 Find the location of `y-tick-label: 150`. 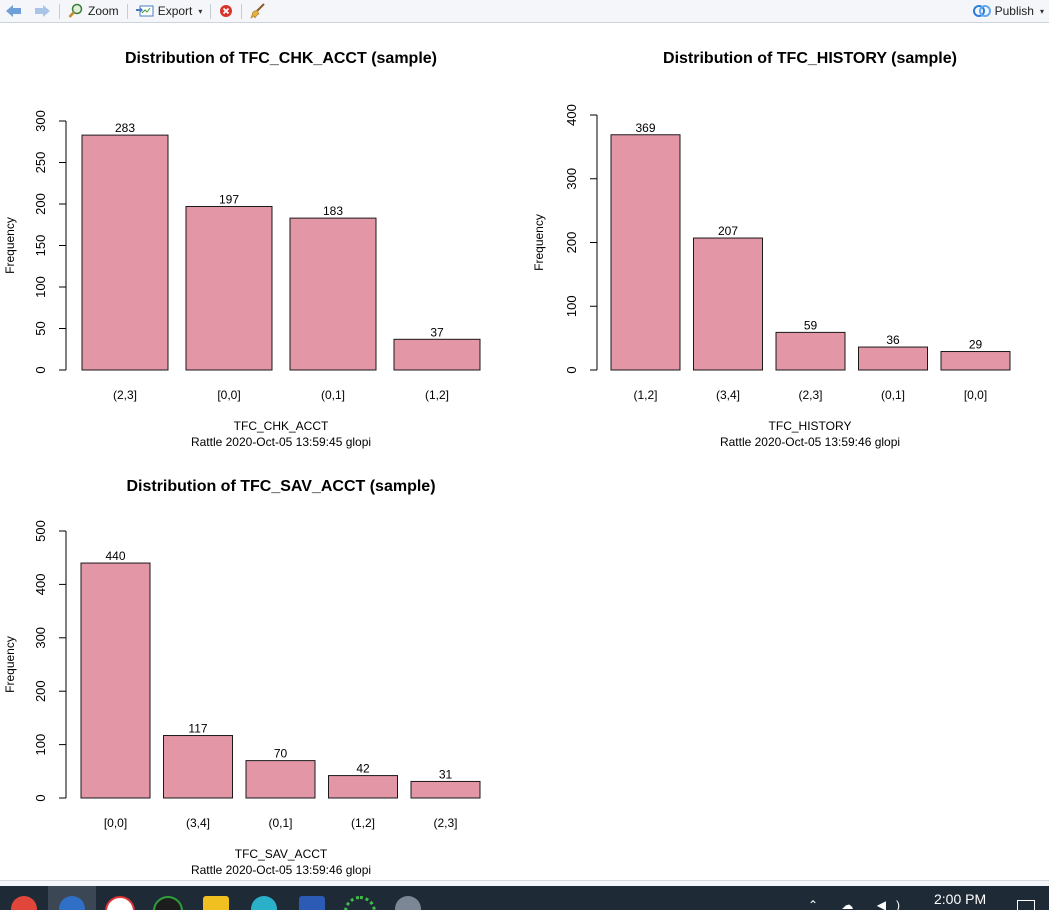

y-tick-label: 150 is located at coordinates (40, 246).